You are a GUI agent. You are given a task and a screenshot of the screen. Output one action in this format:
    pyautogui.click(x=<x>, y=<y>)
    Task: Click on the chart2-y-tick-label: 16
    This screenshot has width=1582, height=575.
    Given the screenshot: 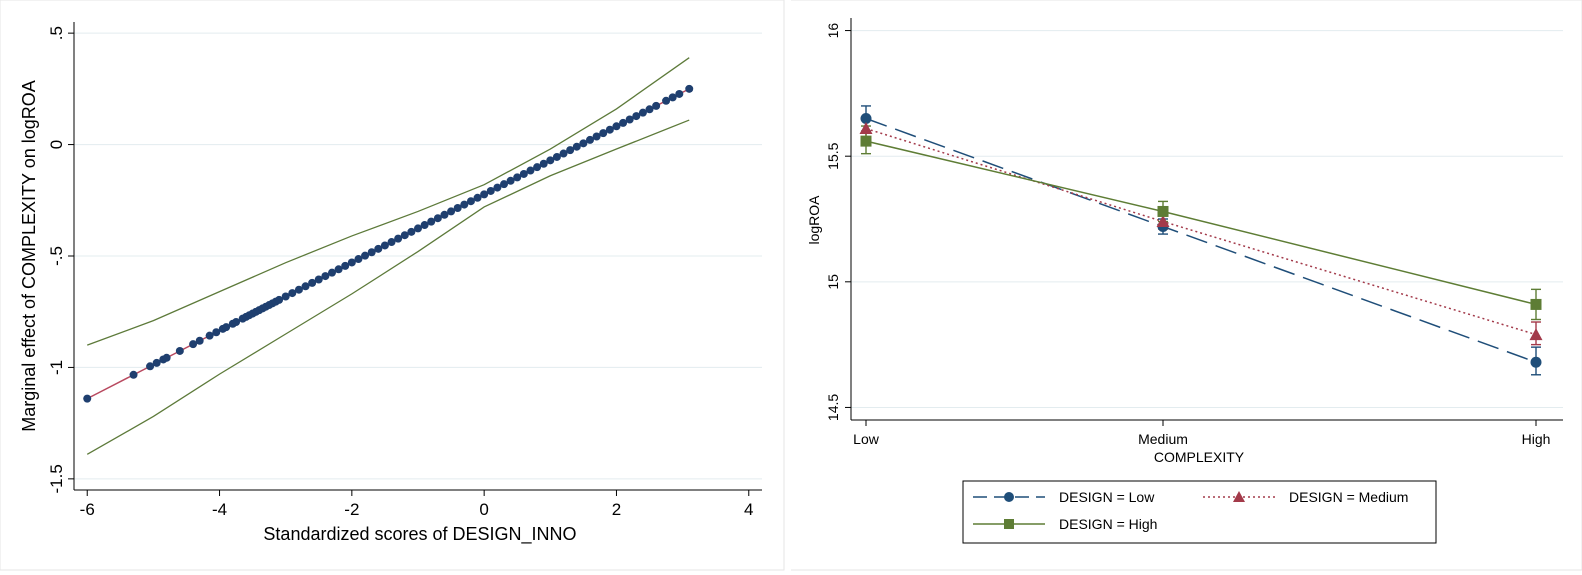 What is the action you would take?
    pyautogui.click(x=833, y=31)
    